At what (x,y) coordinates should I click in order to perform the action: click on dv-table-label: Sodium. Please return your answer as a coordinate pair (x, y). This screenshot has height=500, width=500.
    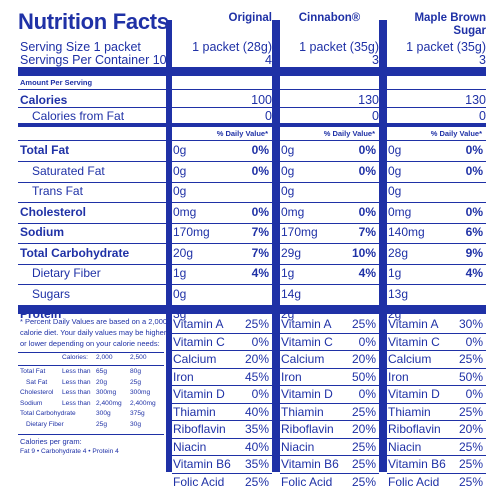
    Looking at the image, I should click on (31, 403).